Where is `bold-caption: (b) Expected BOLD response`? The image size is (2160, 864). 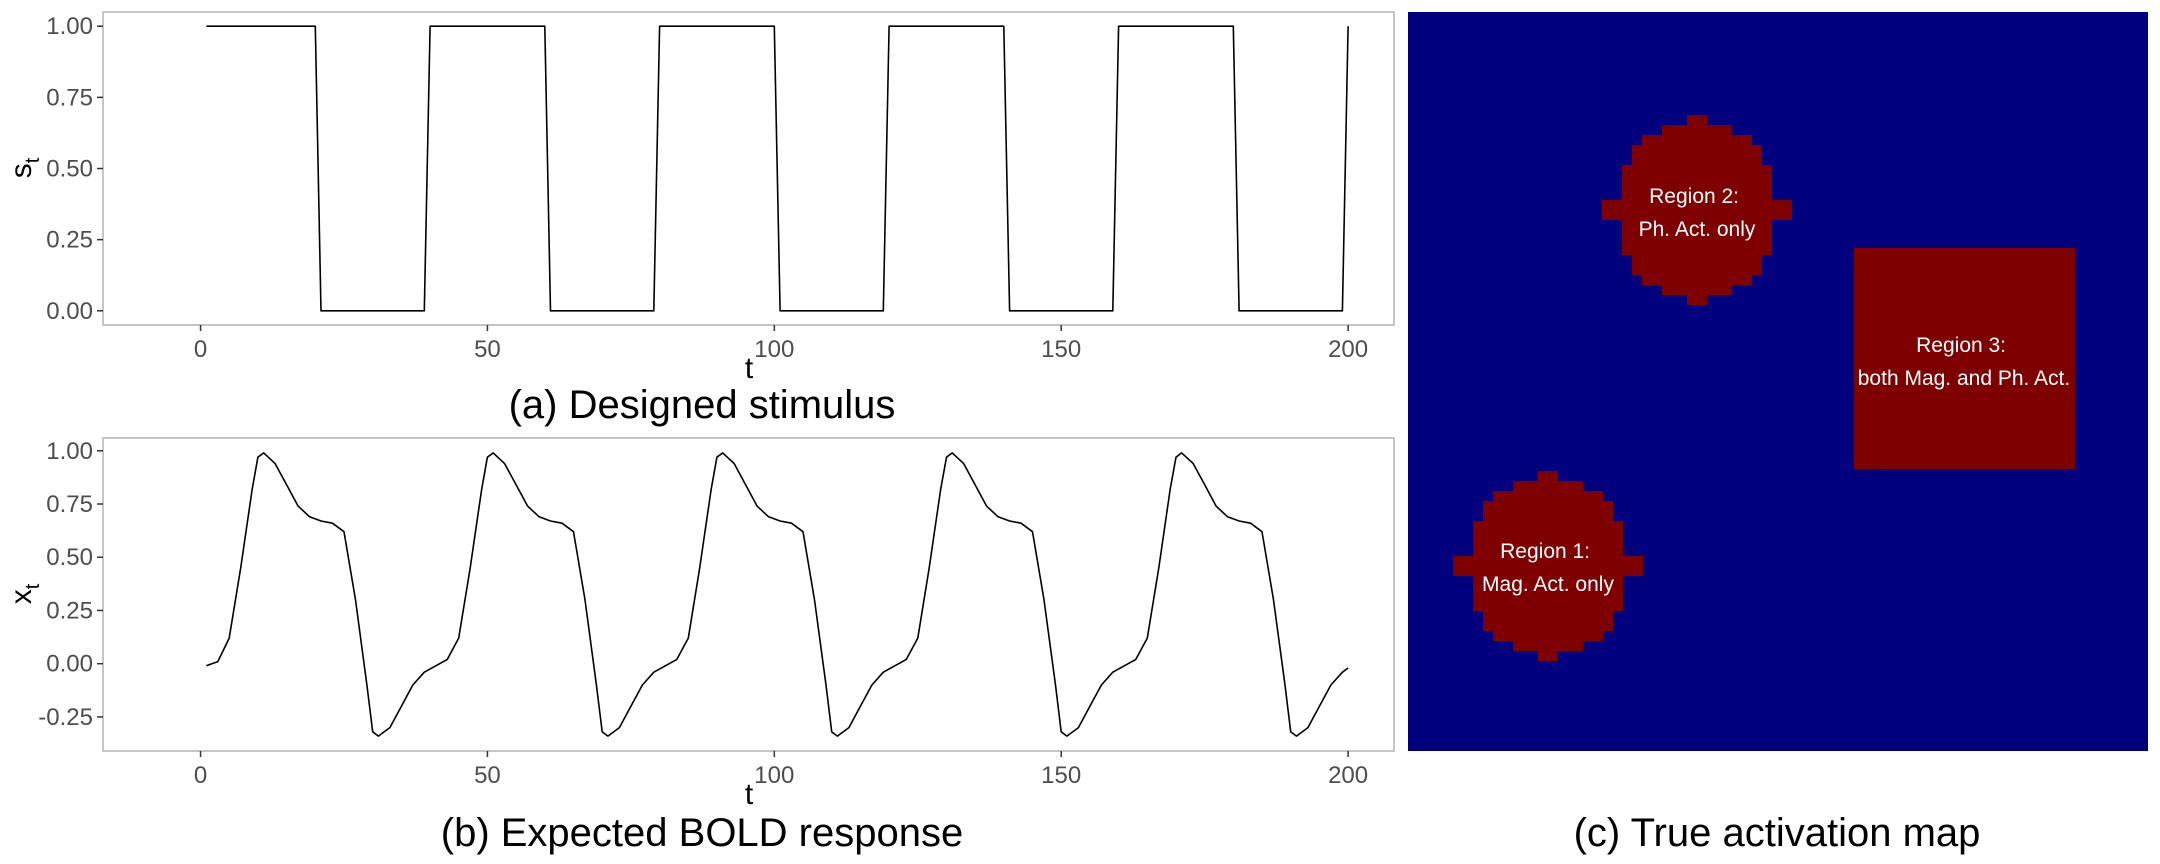 bold-caption: (b) Expected BOLD response is located at coordinates (702, 833).